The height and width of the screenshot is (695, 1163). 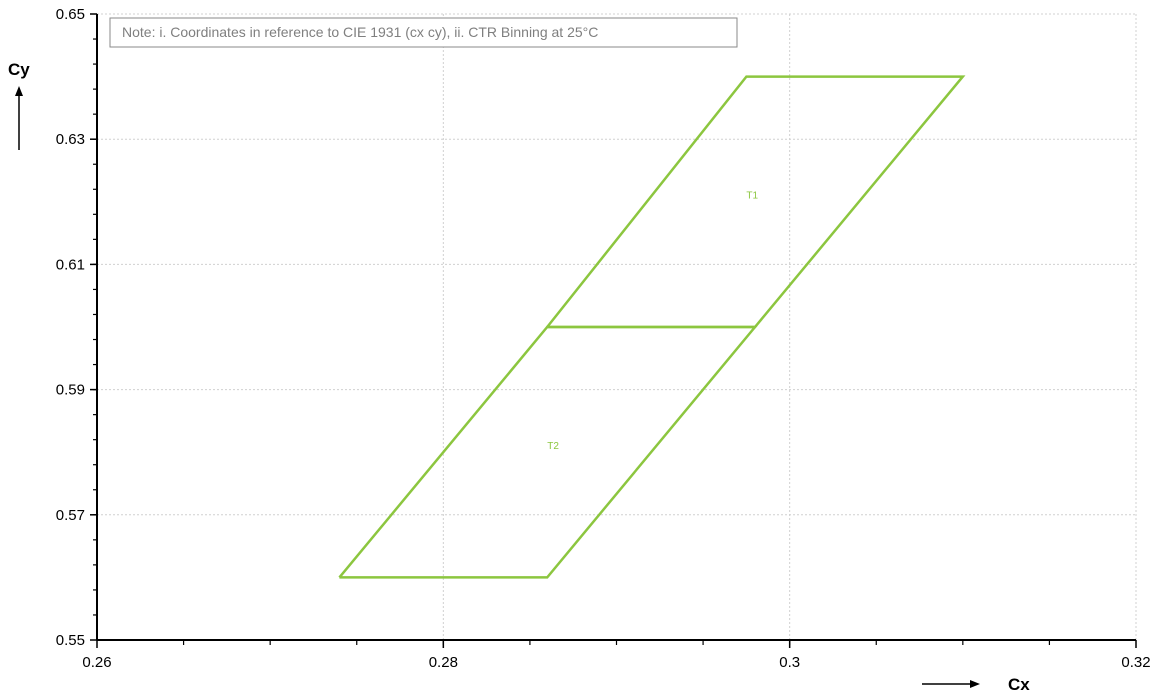 I want to click on region-label-t1: T1, so click(x=752, y=196).